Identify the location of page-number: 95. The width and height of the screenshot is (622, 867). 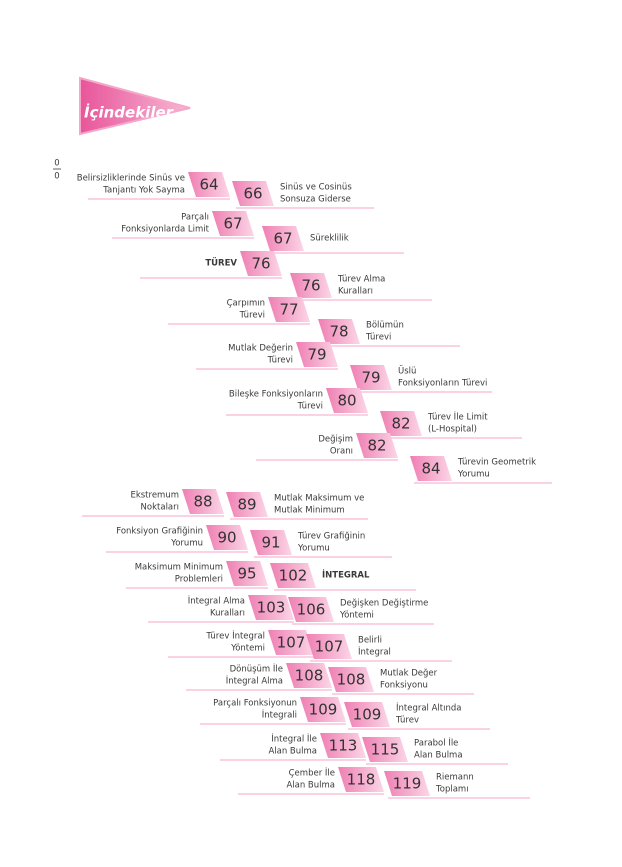
(246, 574).